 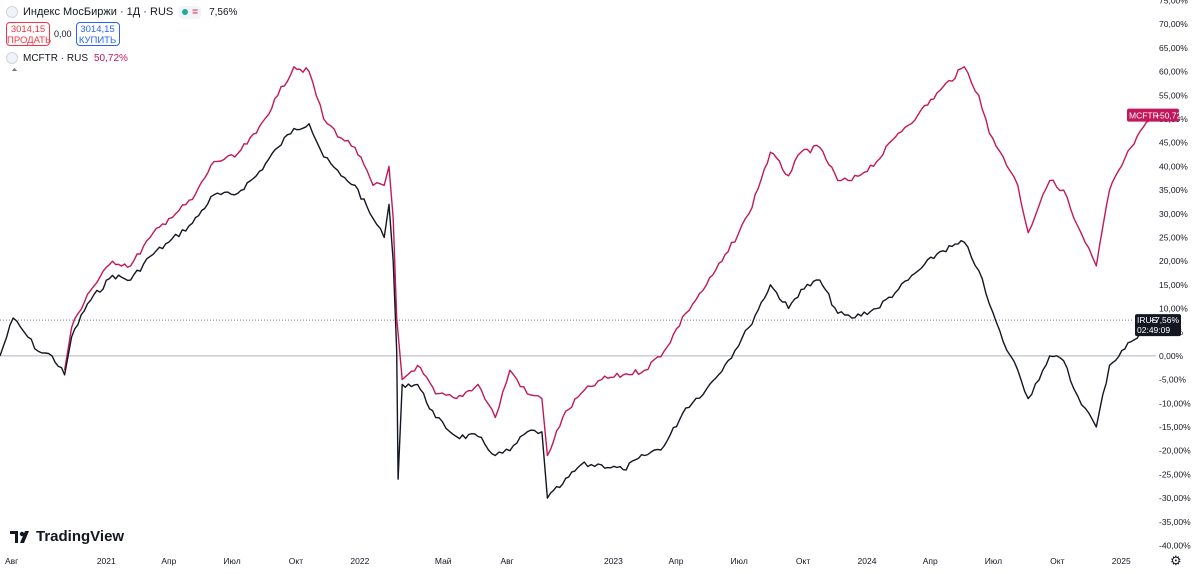 What do you see at coordinates (1175, 474) in the screenshot?
I see `y-tick-label: -25,00%` at bounding box center [1175, 474].